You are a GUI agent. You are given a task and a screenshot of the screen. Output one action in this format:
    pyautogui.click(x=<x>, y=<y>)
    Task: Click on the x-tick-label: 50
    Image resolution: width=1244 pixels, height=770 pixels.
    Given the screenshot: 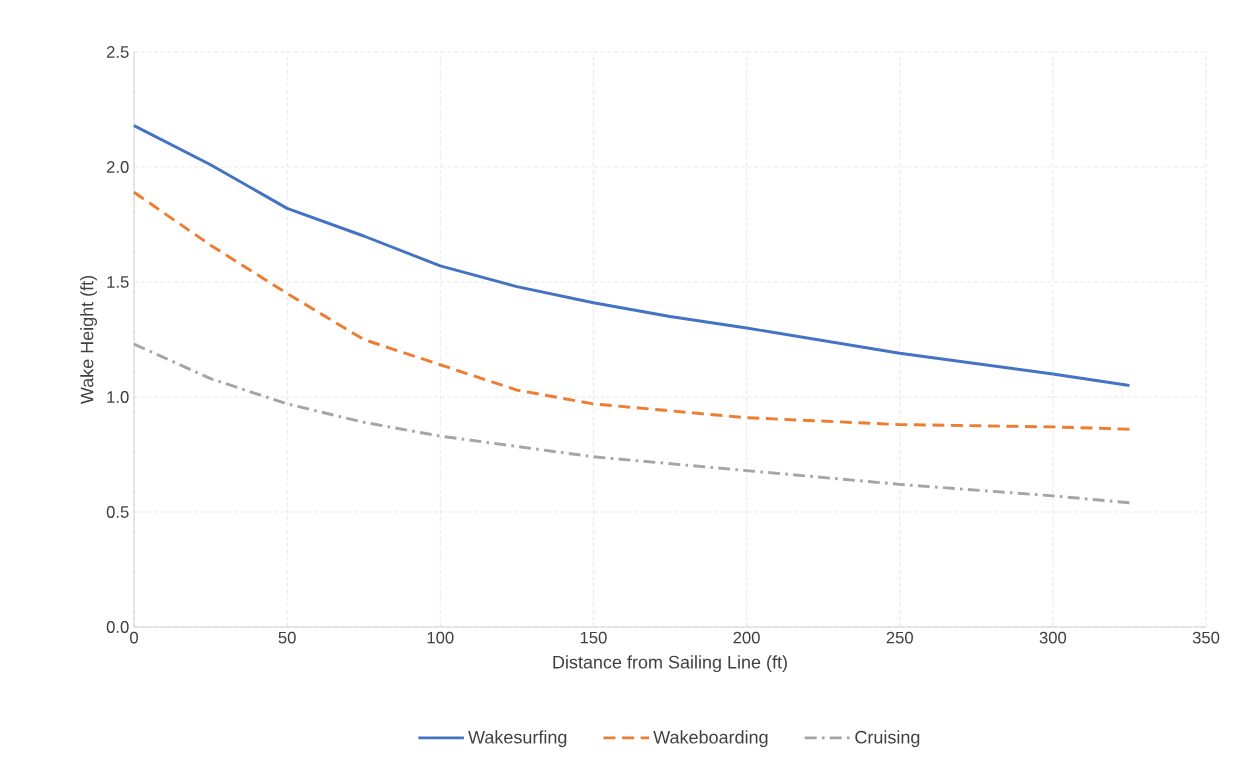 What is the action you would take?
    pyautogui.click(x=287, y=637)
    